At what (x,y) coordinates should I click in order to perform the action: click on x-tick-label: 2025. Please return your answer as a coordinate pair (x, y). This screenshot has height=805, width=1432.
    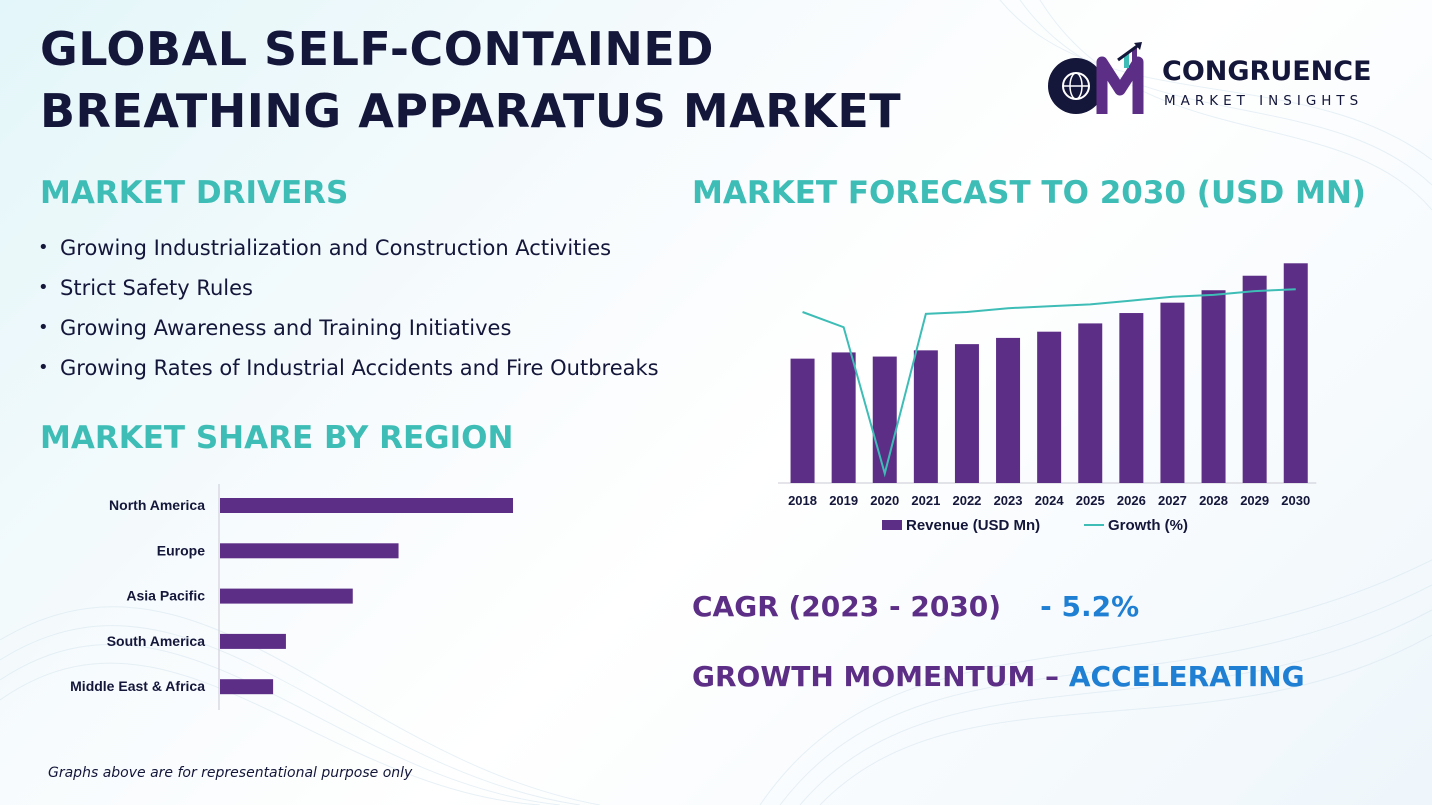
    Looking at the image, I should click on (1090, 500).